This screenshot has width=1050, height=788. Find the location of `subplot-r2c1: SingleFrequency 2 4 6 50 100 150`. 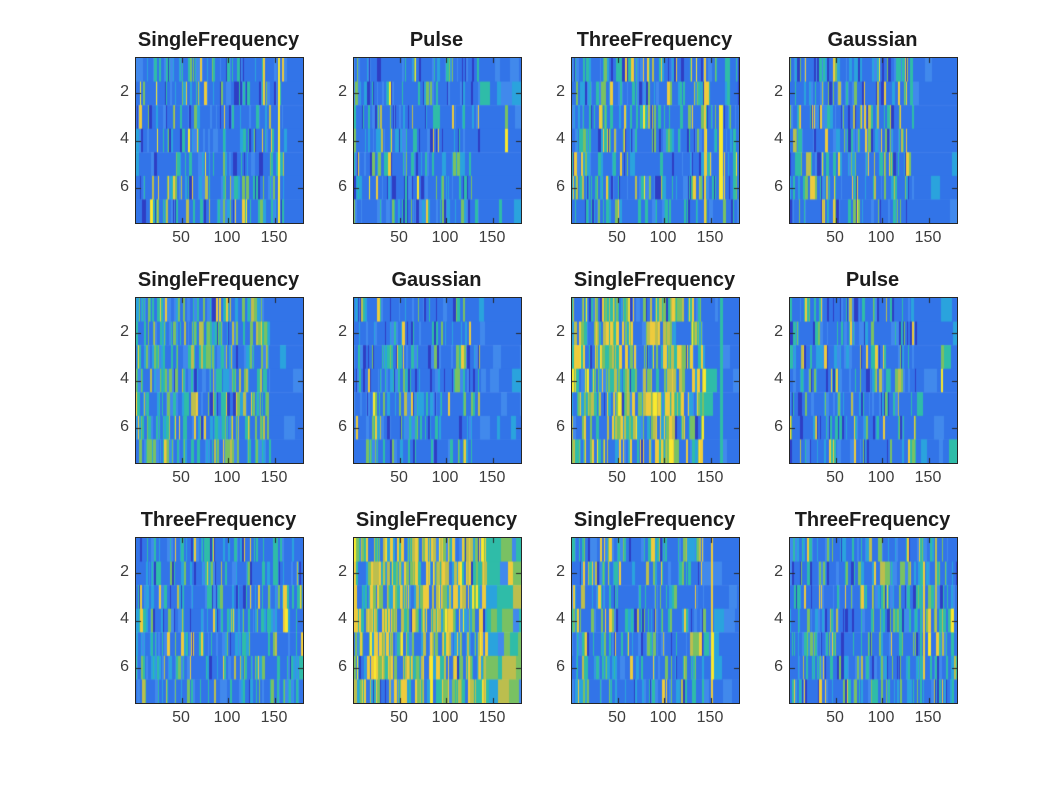

subplot-r2c1: SingleFrequency 2 4 6 50 100 150 is located at coordinates (221, 381).